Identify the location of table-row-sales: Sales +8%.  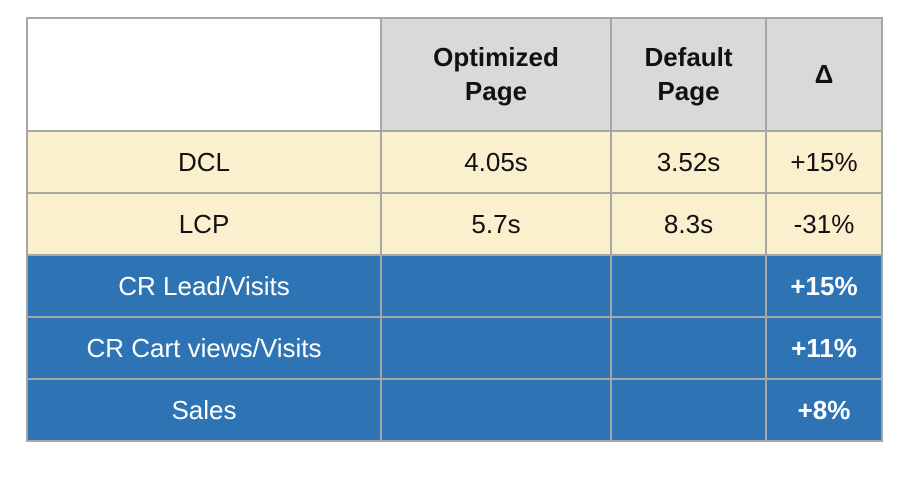
(454, 410).